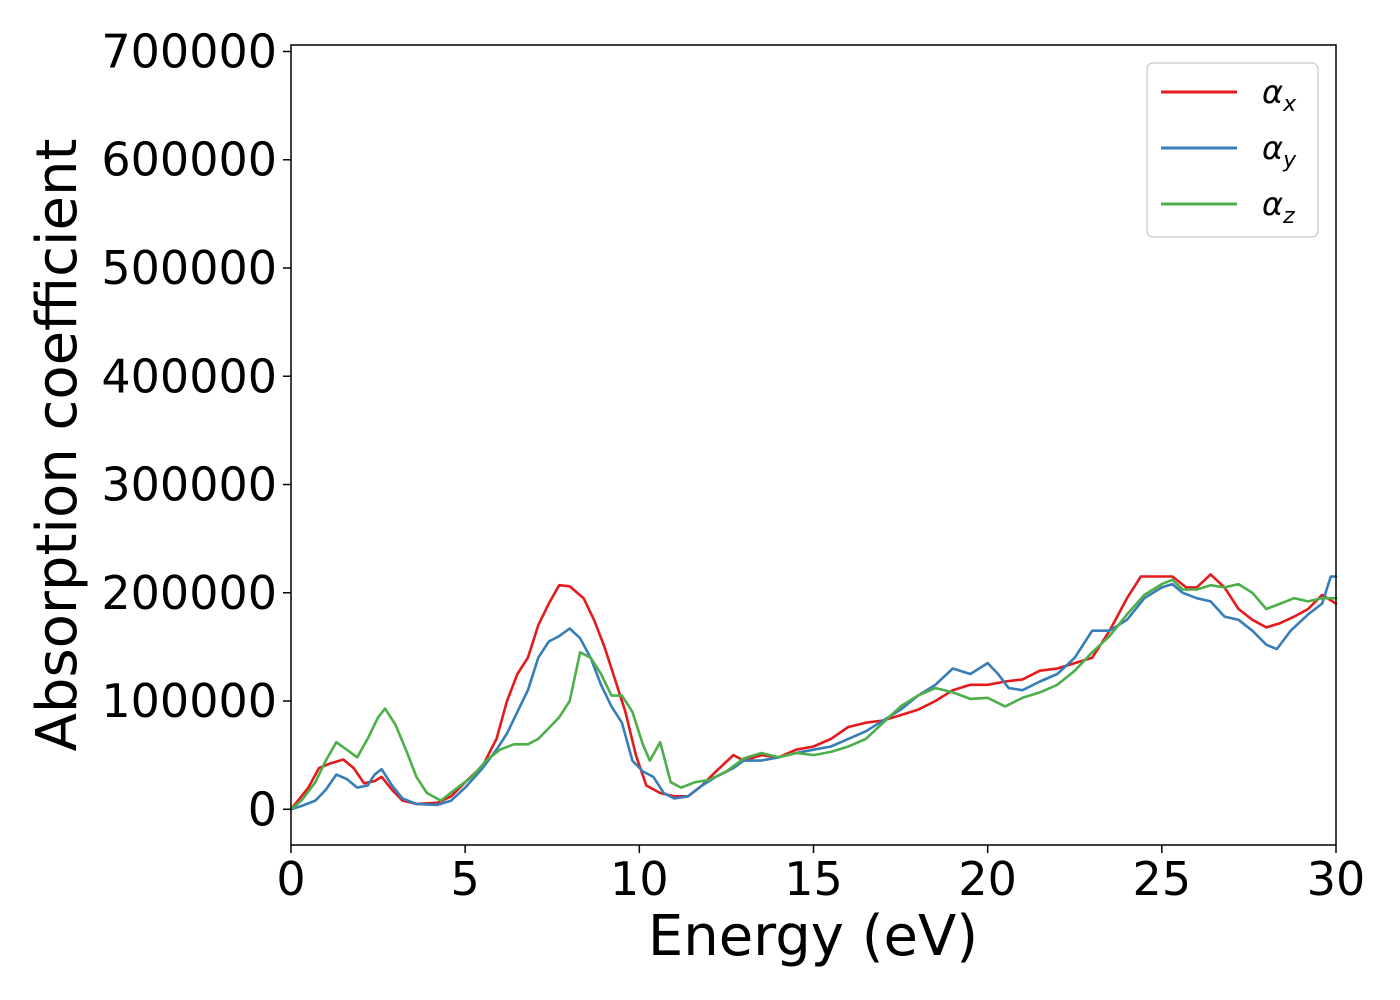 The image size is (1400, 1000). What do you see at coordinates (262, 809) in the screenshot?
I see `y-tick-label: 0` at bounding box center [262, 809].